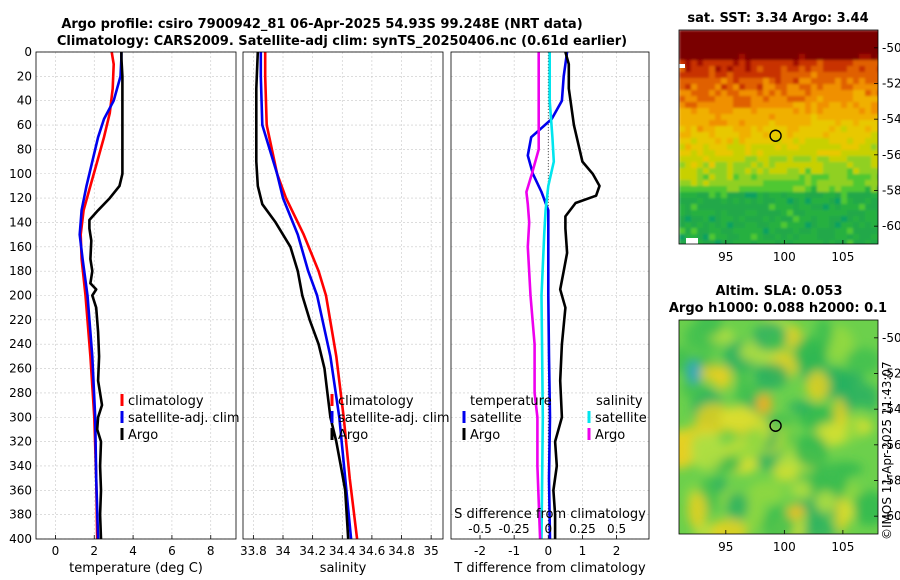  Describe the element at coordinates (24, 149) in the screenshot. I see `depth-tick-label: 80` at that location.